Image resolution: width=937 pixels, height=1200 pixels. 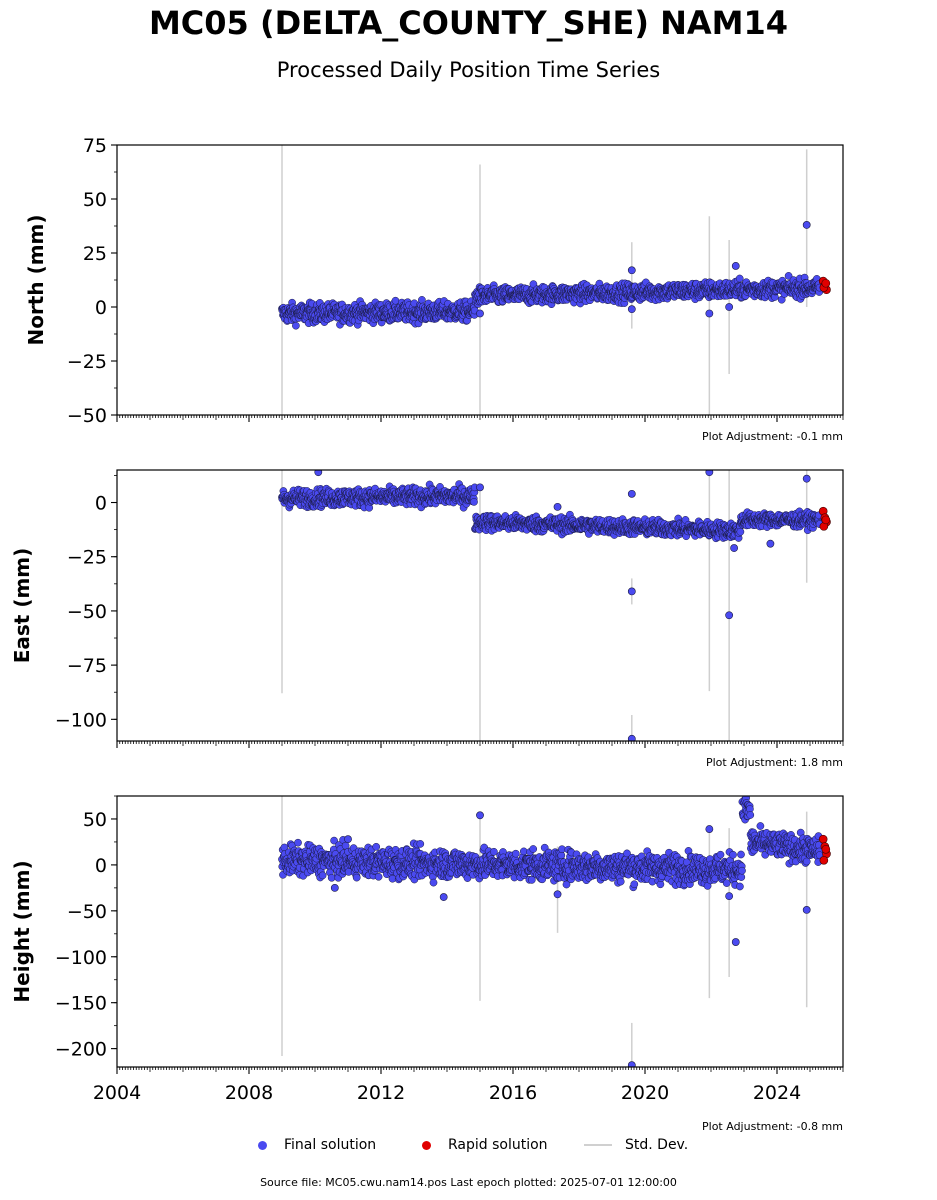 I want to click on y-tick-label: 25, so click(x=95, y=254).